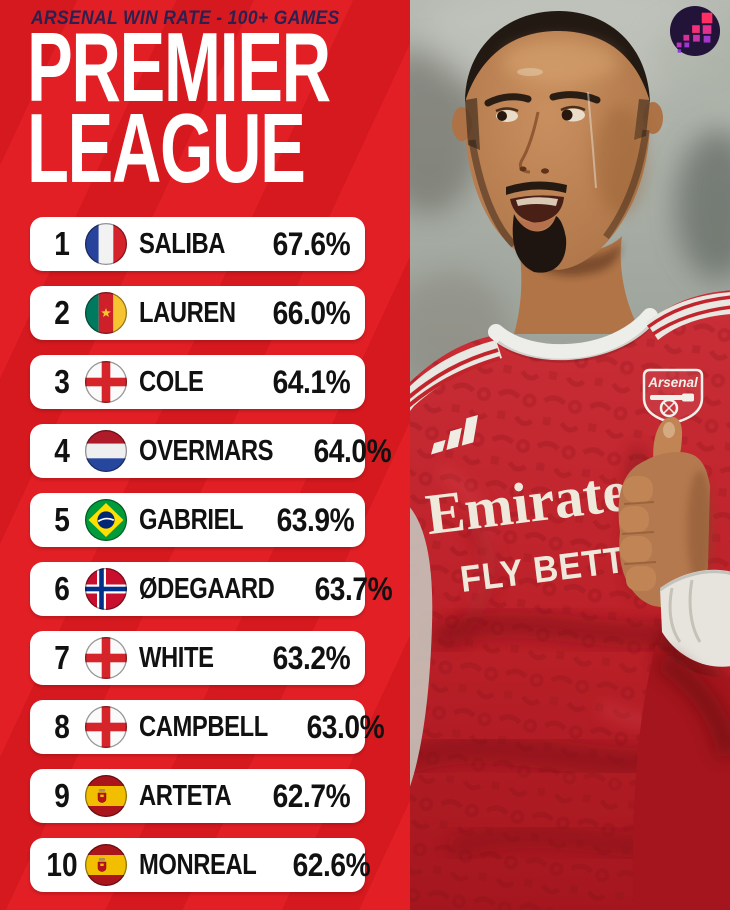  Describe the element at coordinates (62, 864) in the screenshot. I see `rank-number: 10` at that location.